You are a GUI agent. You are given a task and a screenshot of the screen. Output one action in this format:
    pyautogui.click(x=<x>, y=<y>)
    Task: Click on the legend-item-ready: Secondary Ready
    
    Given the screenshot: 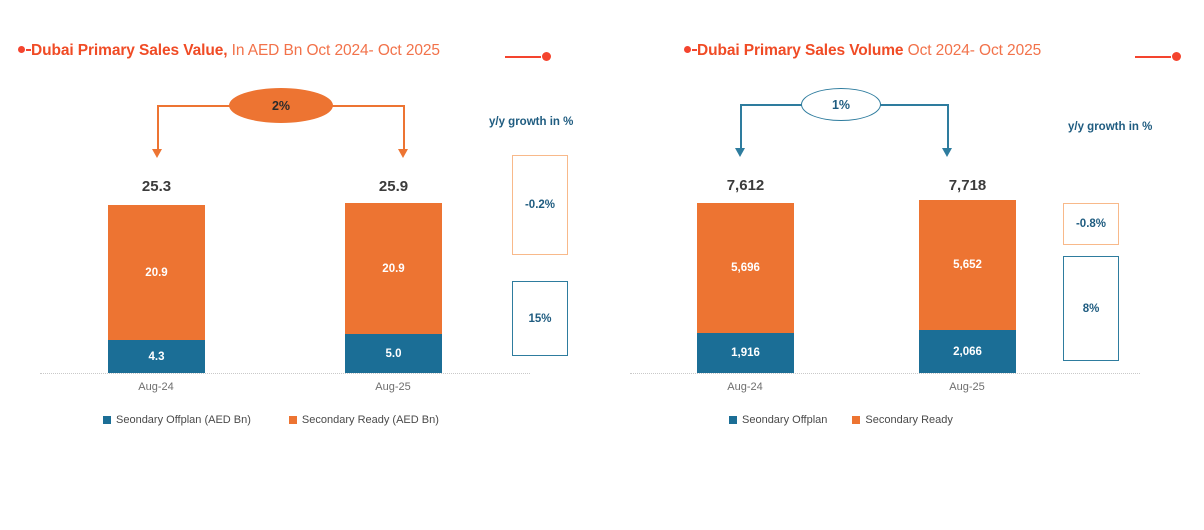 What is the action you would take?
    pyautogui.click(x=902, y=420)
    